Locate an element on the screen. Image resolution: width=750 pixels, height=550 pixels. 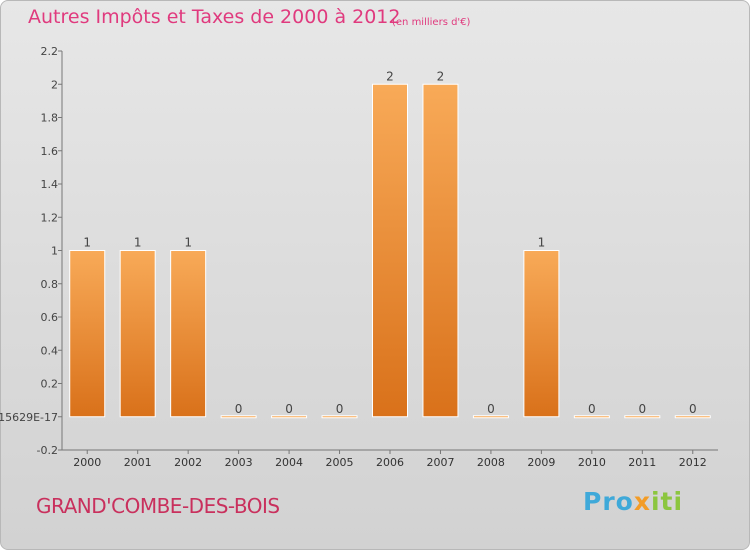
chart-subtitle: (en milliers d'€) is located at coordinates (431, 22).